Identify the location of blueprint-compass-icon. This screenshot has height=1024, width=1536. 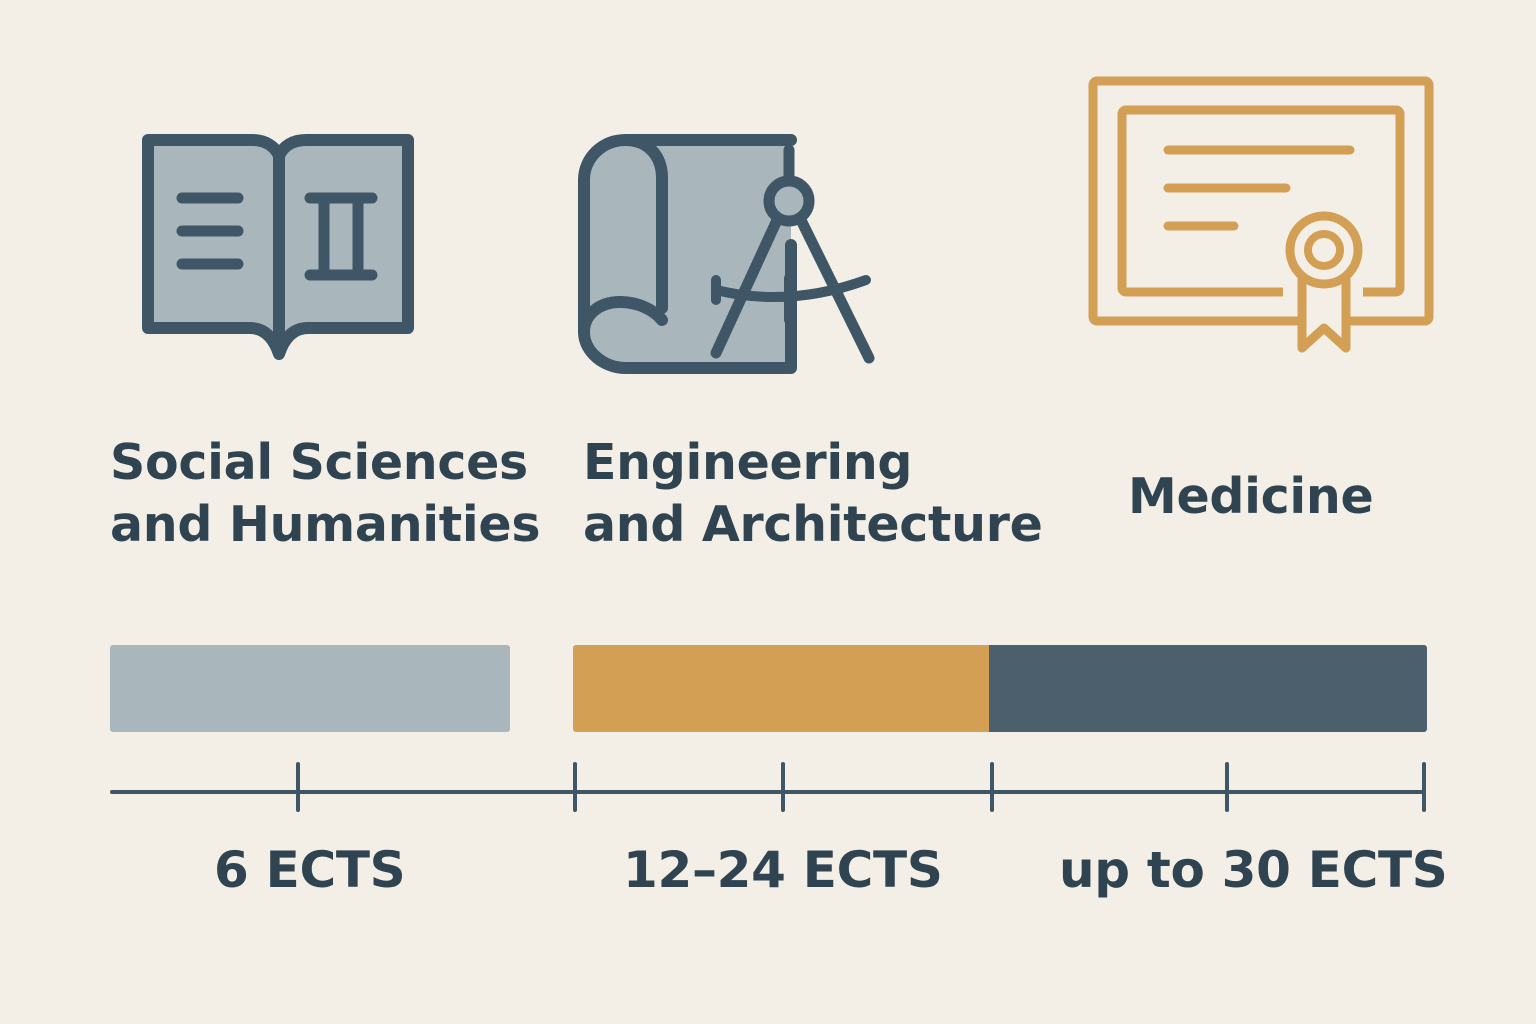
(728, 252).